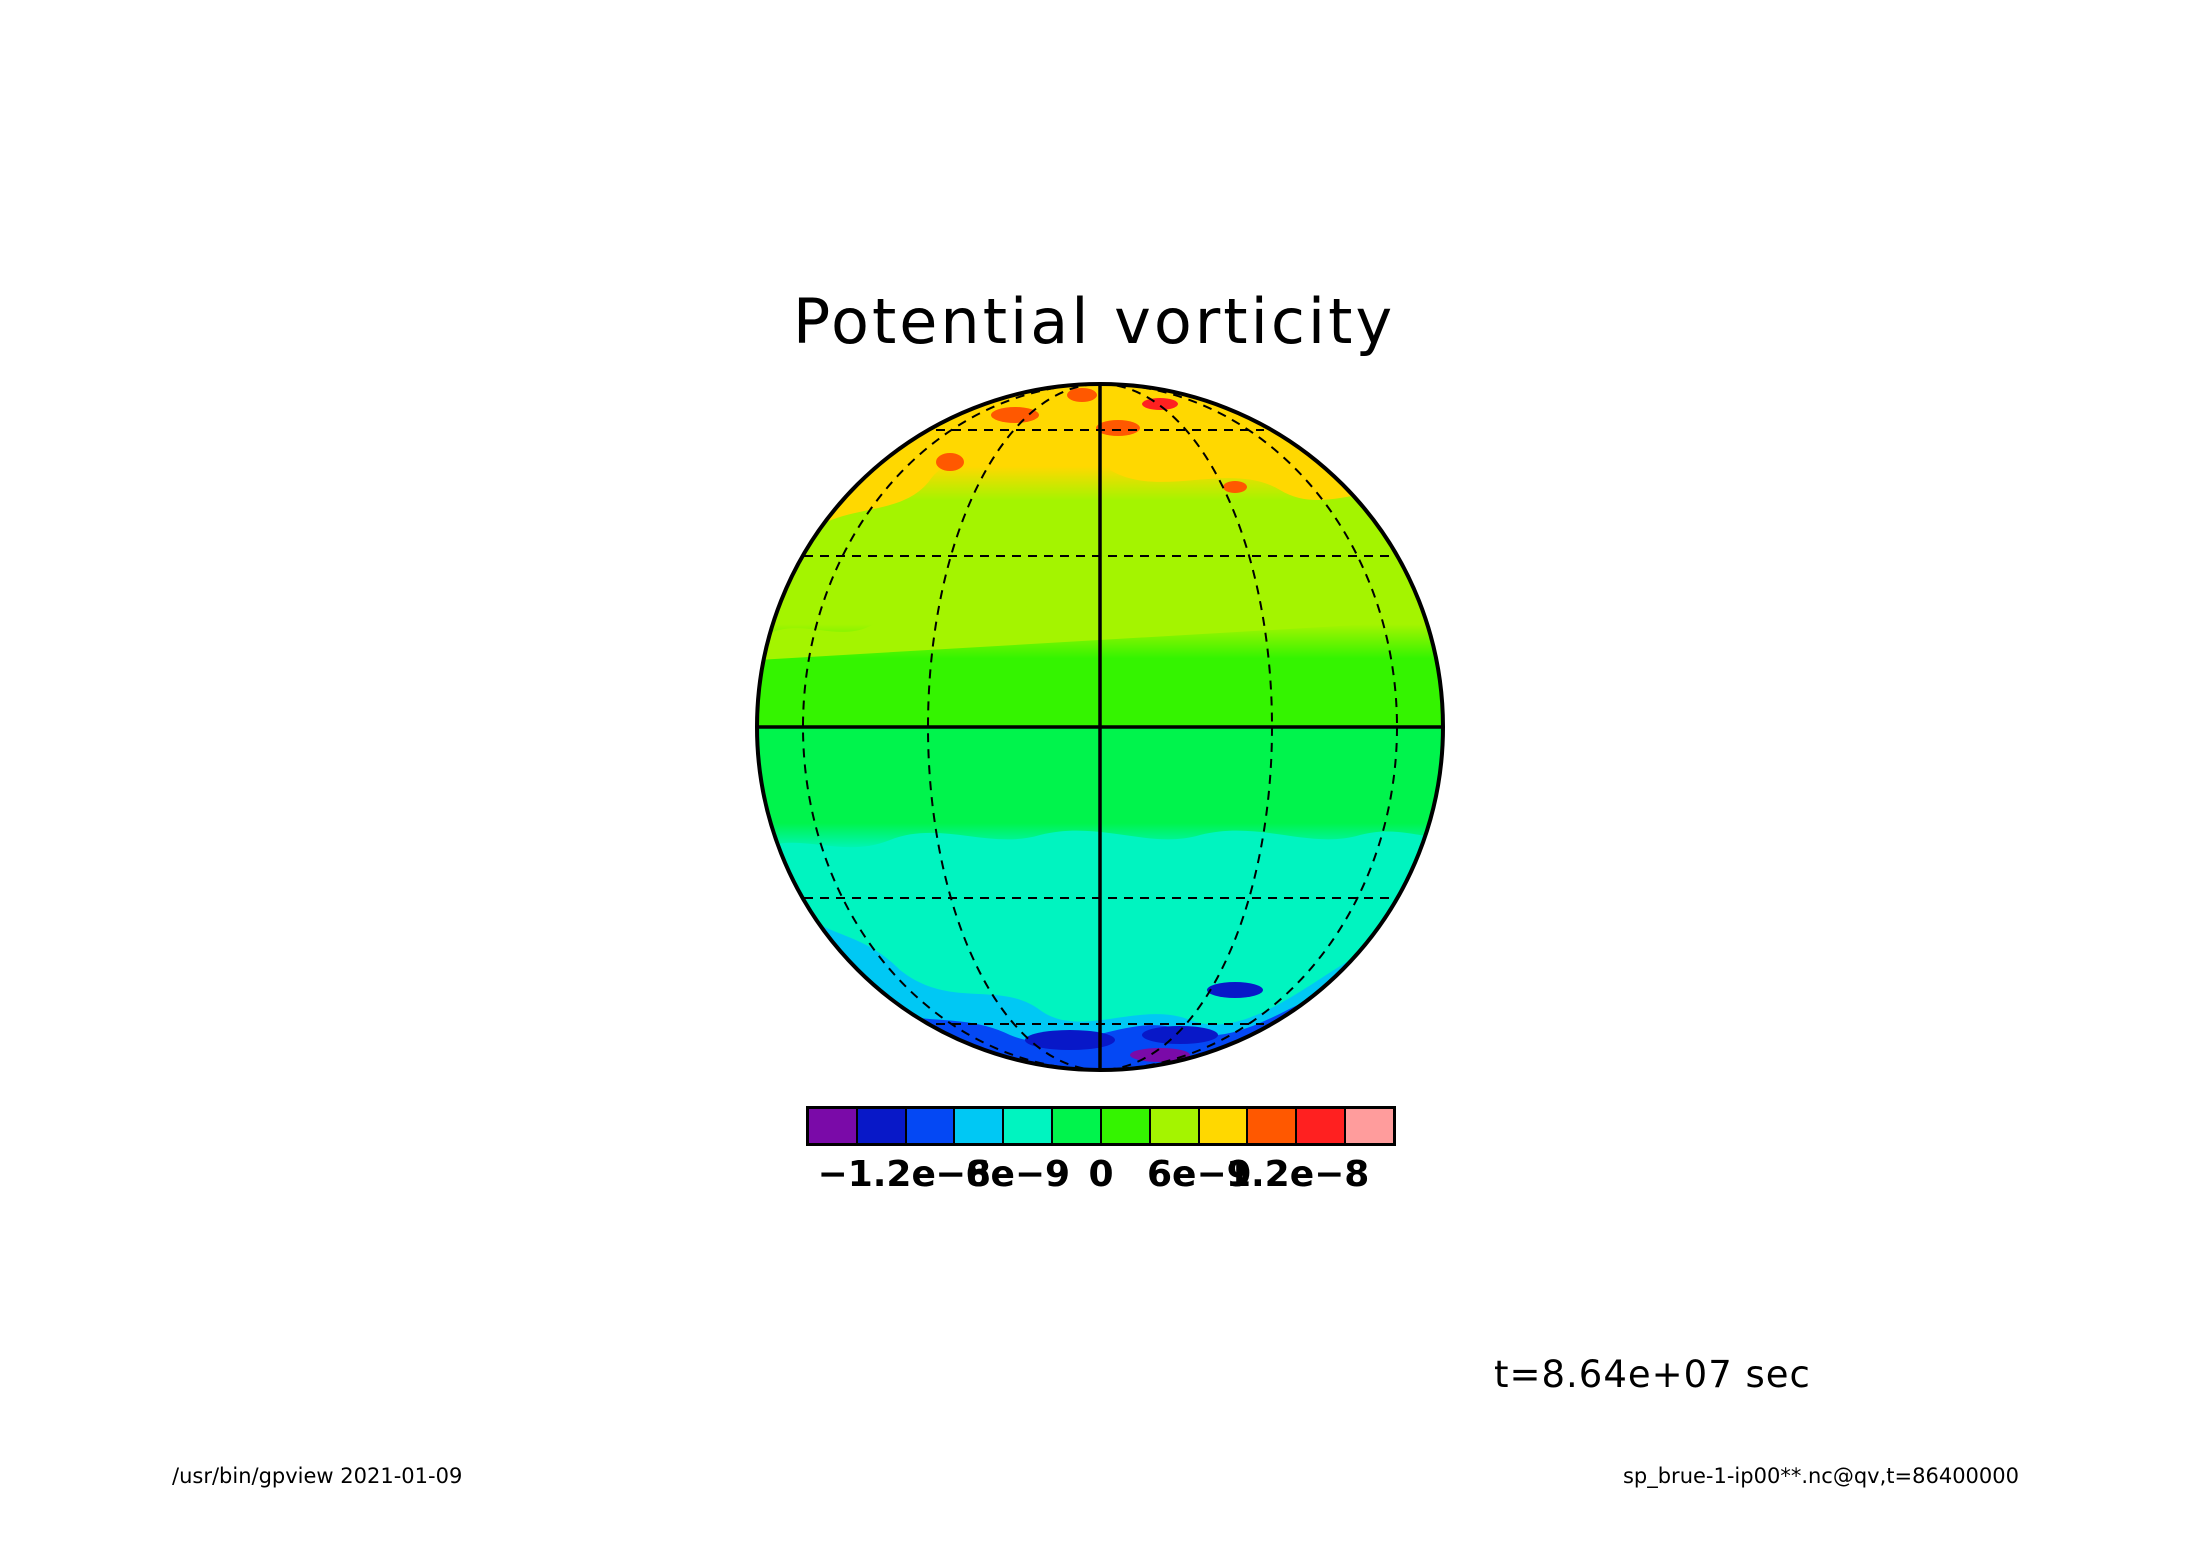  Describe the element at coordinates (317, 1476) in the screenshot. I see `footer-program-date: /usr/bin/gpview 2021-01-09` at that location.